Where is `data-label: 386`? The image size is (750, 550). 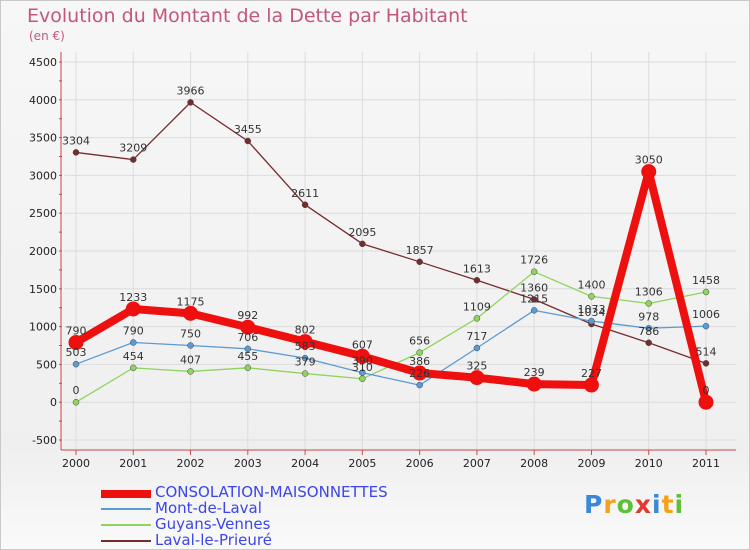
data-label: 386 is located at coordinates (419, 361).